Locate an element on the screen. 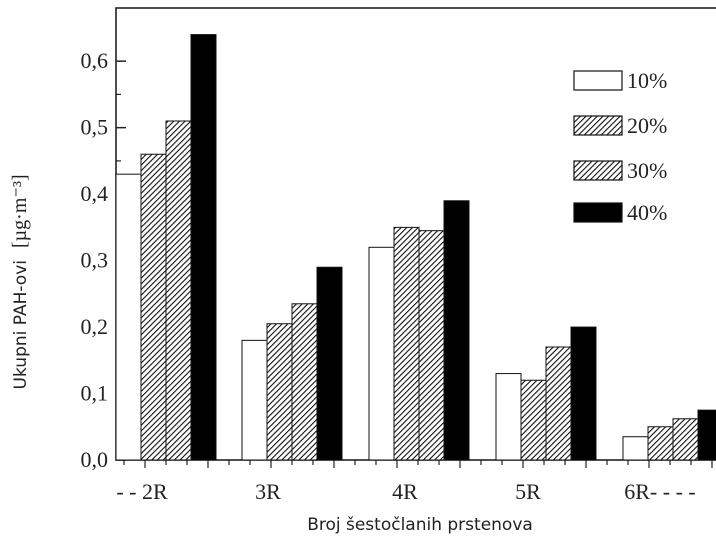 The width and height of the screenshot is (716, 542). x-axis is located at coordinates (418, 464).